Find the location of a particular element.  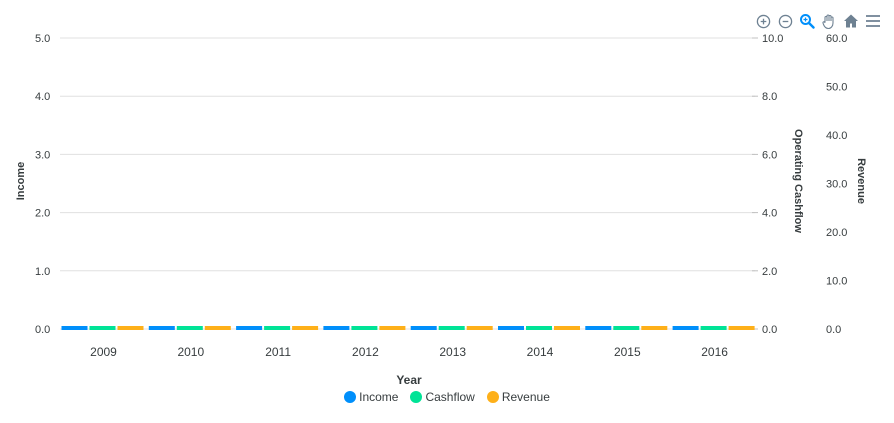

y-axis-operating-cashflow-tick-label: 0.0 is located at coordinates (769, 330).